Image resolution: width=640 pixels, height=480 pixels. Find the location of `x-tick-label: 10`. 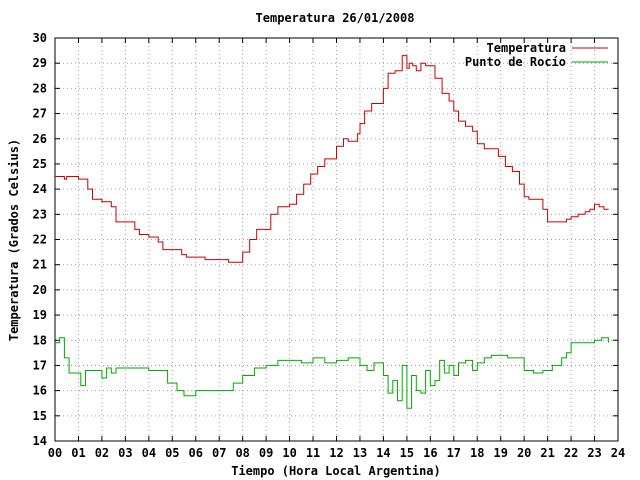

x-tick-label: 10 is located at coordinates (289, 453).